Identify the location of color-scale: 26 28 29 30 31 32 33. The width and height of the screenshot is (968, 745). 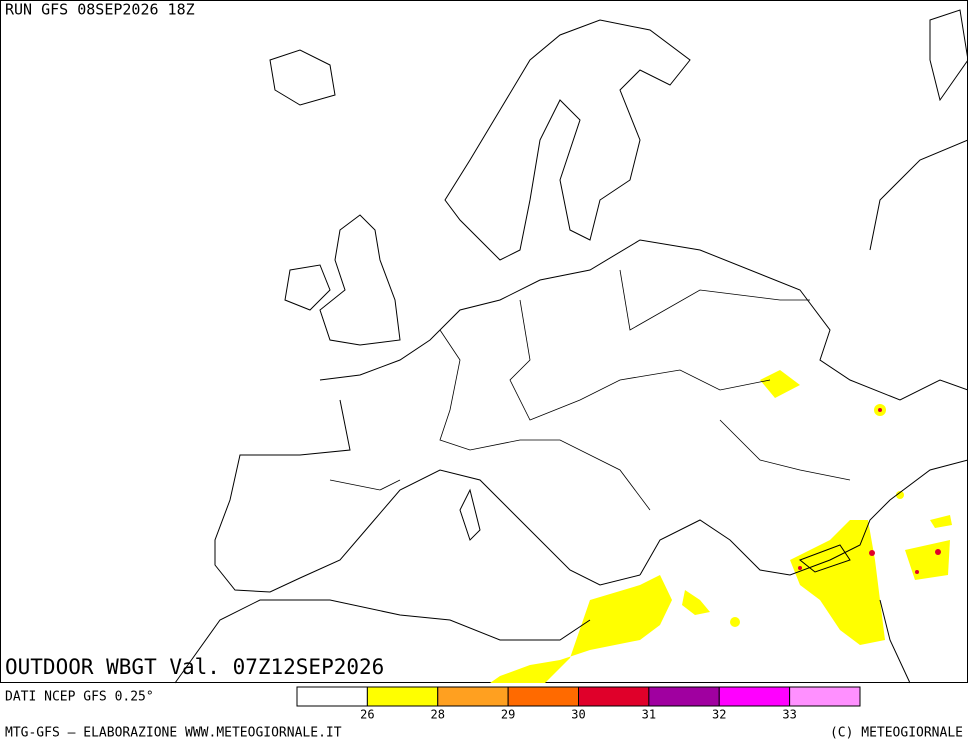
(578, 704).